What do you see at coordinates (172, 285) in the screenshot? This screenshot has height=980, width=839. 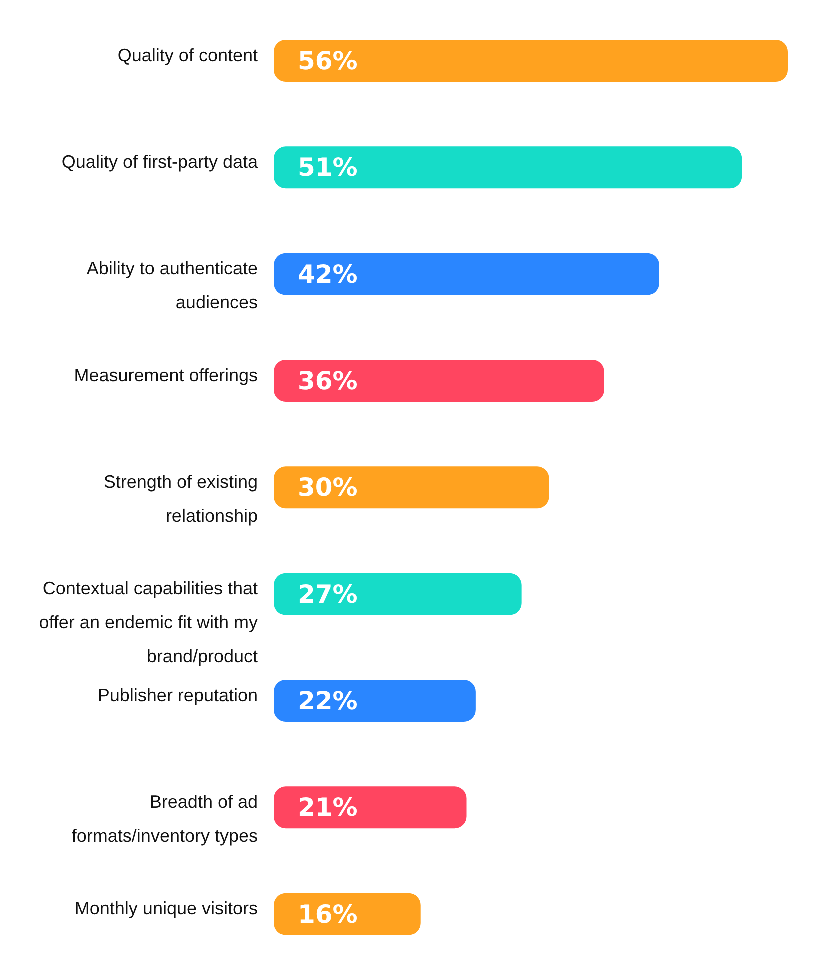 I see `y-tick-label: Ability to authenticate audiences` at bounding box center [172, 285].